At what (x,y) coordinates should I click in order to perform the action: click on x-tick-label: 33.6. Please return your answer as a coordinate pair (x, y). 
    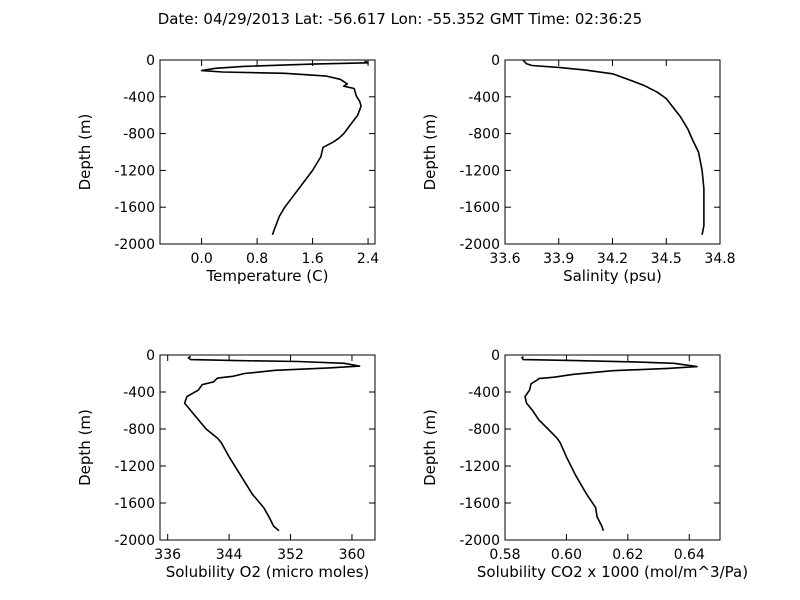
    Looking at the image, I should click on (504, 259).